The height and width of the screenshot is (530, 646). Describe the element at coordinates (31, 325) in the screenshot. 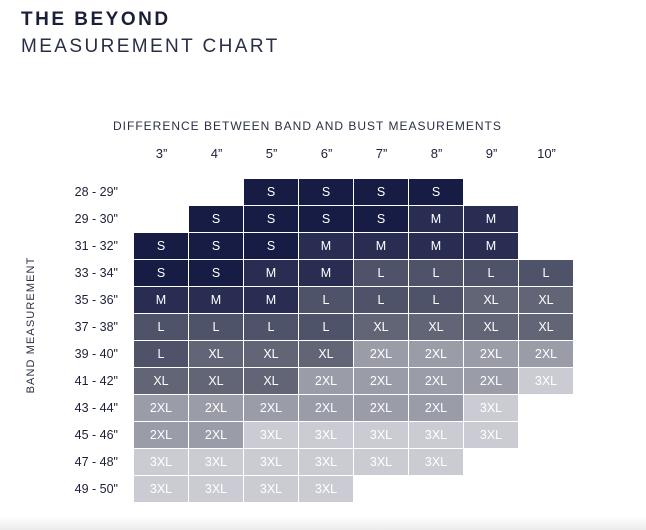

I see `row-axis-label: BAND MEASUREMENT` at that location.